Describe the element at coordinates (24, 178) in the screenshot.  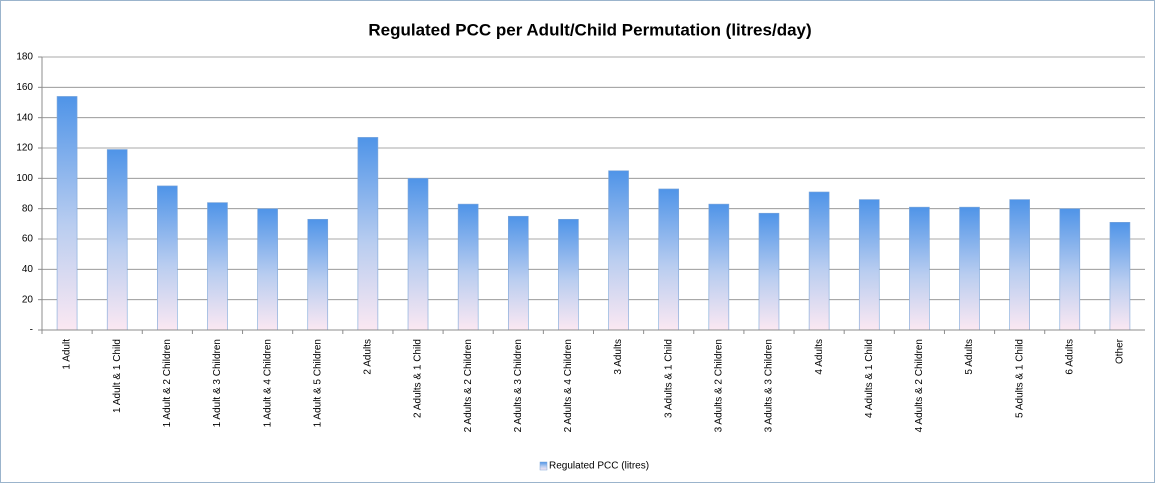
I see `y-tick-label: 100` at that location.